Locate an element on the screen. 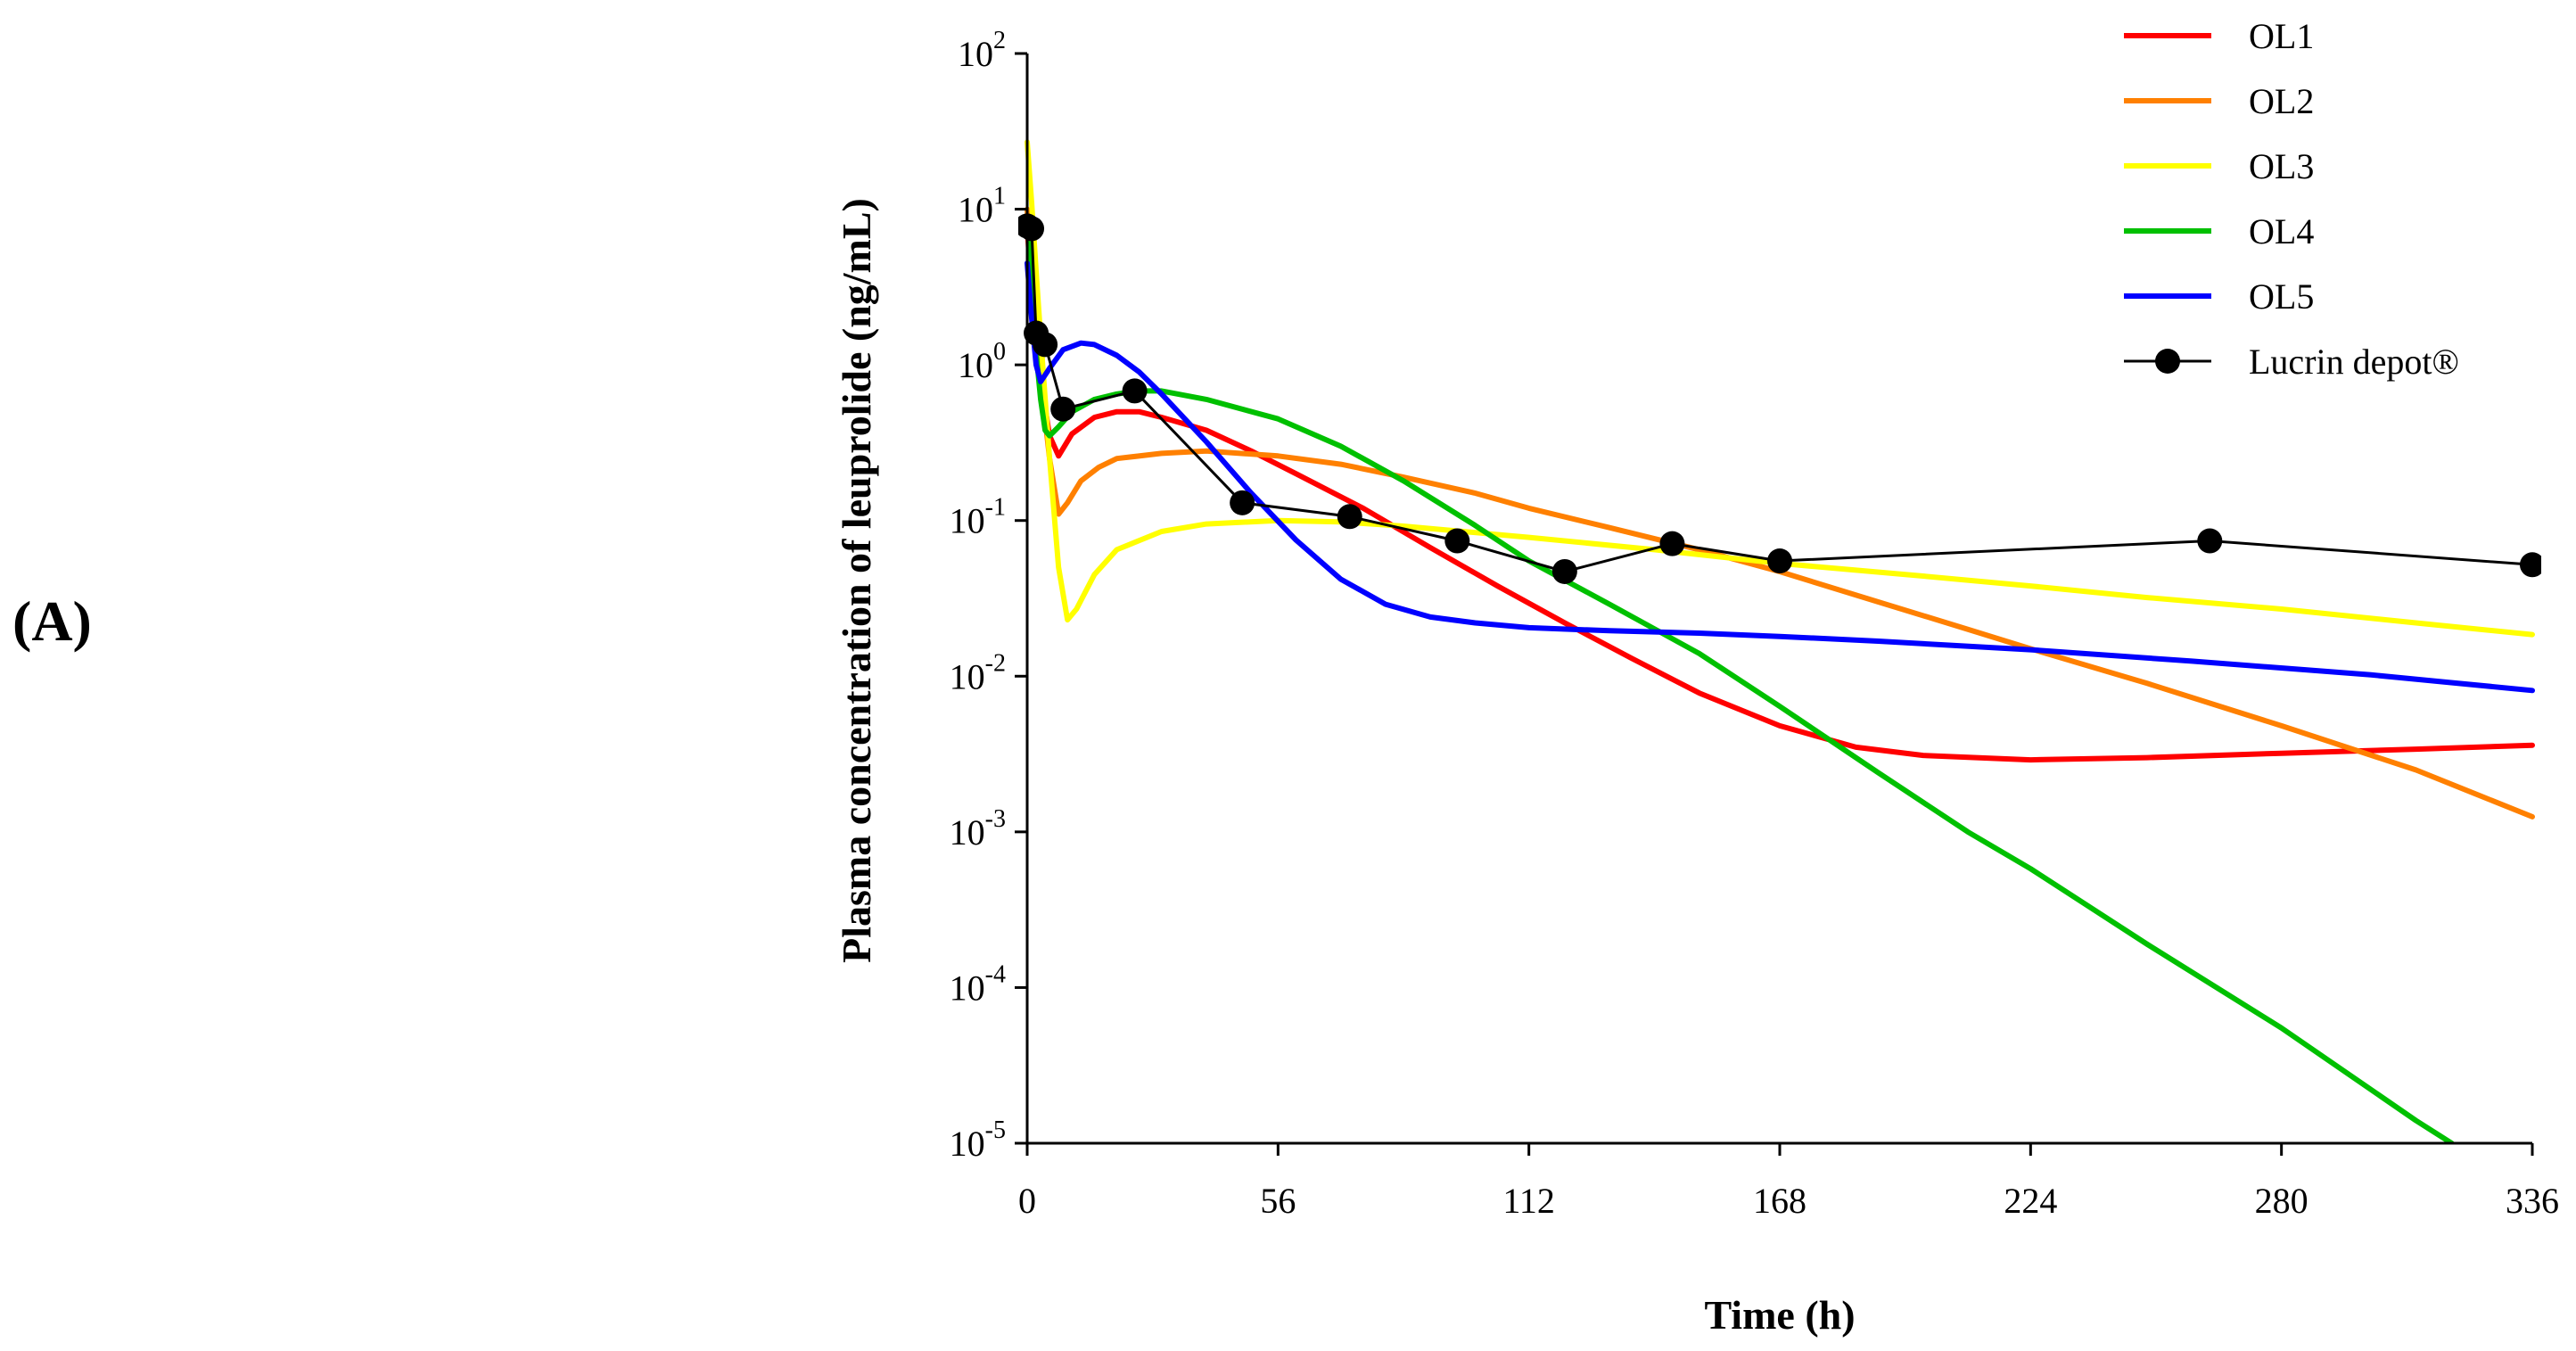  y-tick-label: 10⁻⁴ is located at coordinates (978, 984).